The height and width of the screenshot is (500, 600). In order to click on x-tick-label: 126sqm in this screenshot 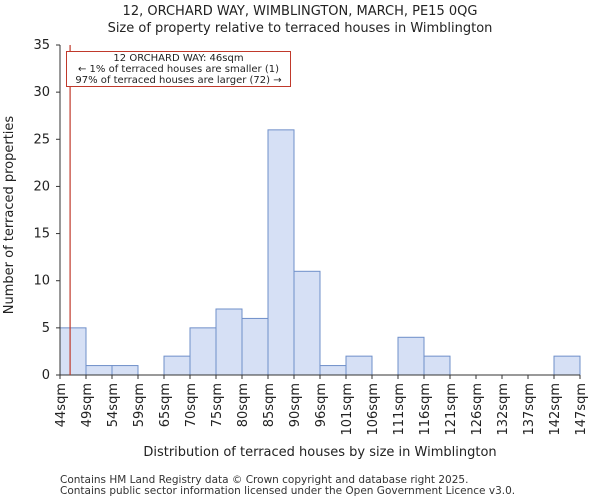, I will do `click(477, 409)`.